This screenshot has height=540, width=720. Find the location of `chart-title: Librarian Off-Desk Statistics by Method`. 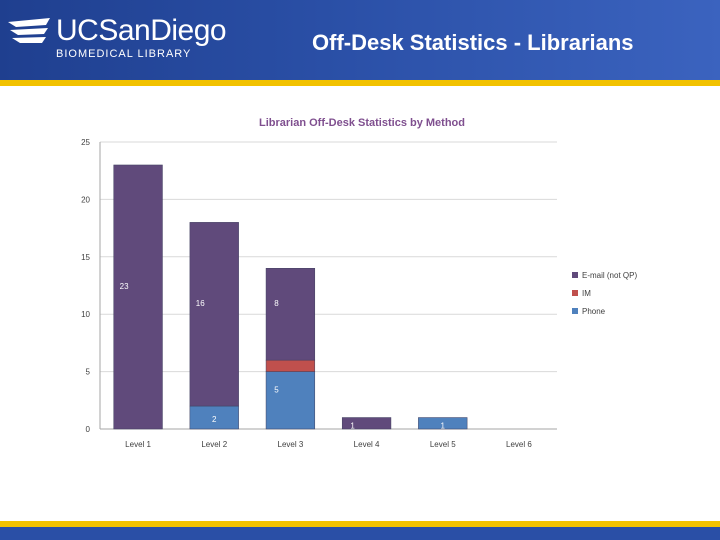

chart-title: Librarian Off-Desk Statistics by Method is located at coordinates (362, 123).